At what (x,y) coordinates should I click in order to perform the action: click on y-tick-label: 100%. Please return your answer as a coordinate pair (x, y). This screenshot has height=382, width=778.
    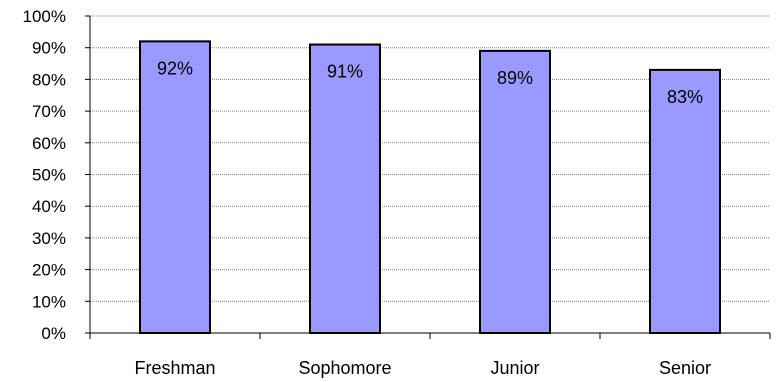
    Looking at the image, I should click on (44, 16).